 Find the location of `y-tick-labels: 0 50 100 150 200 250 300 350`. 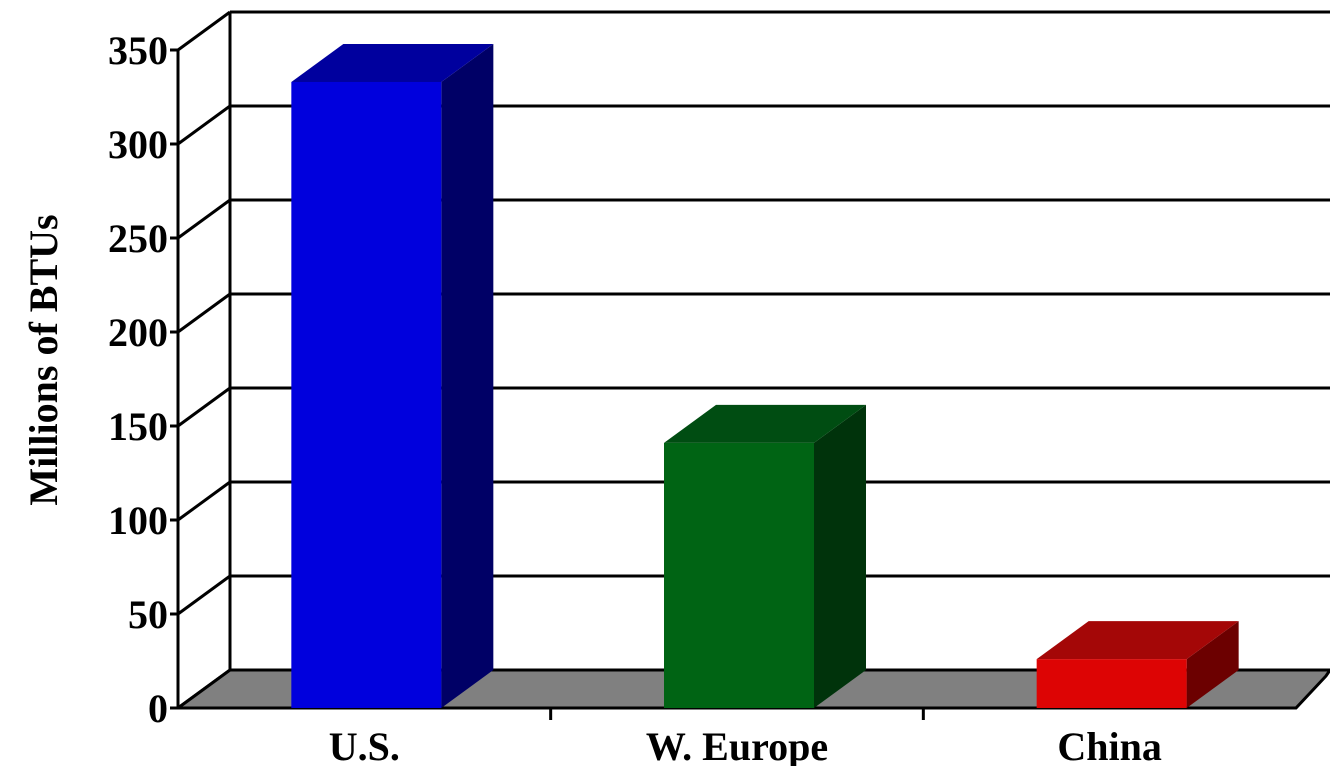

y-tick-labels: 0 50 100 150 200 250 300 350 is located at coordinates (143, 379).